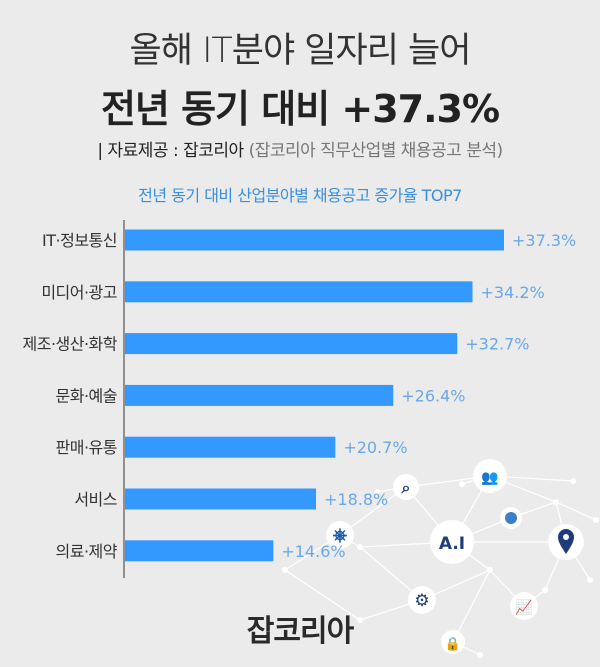 This screenshot has height=667, width=600. I want to click on gear-icon: ⚙, so click(421, 601).